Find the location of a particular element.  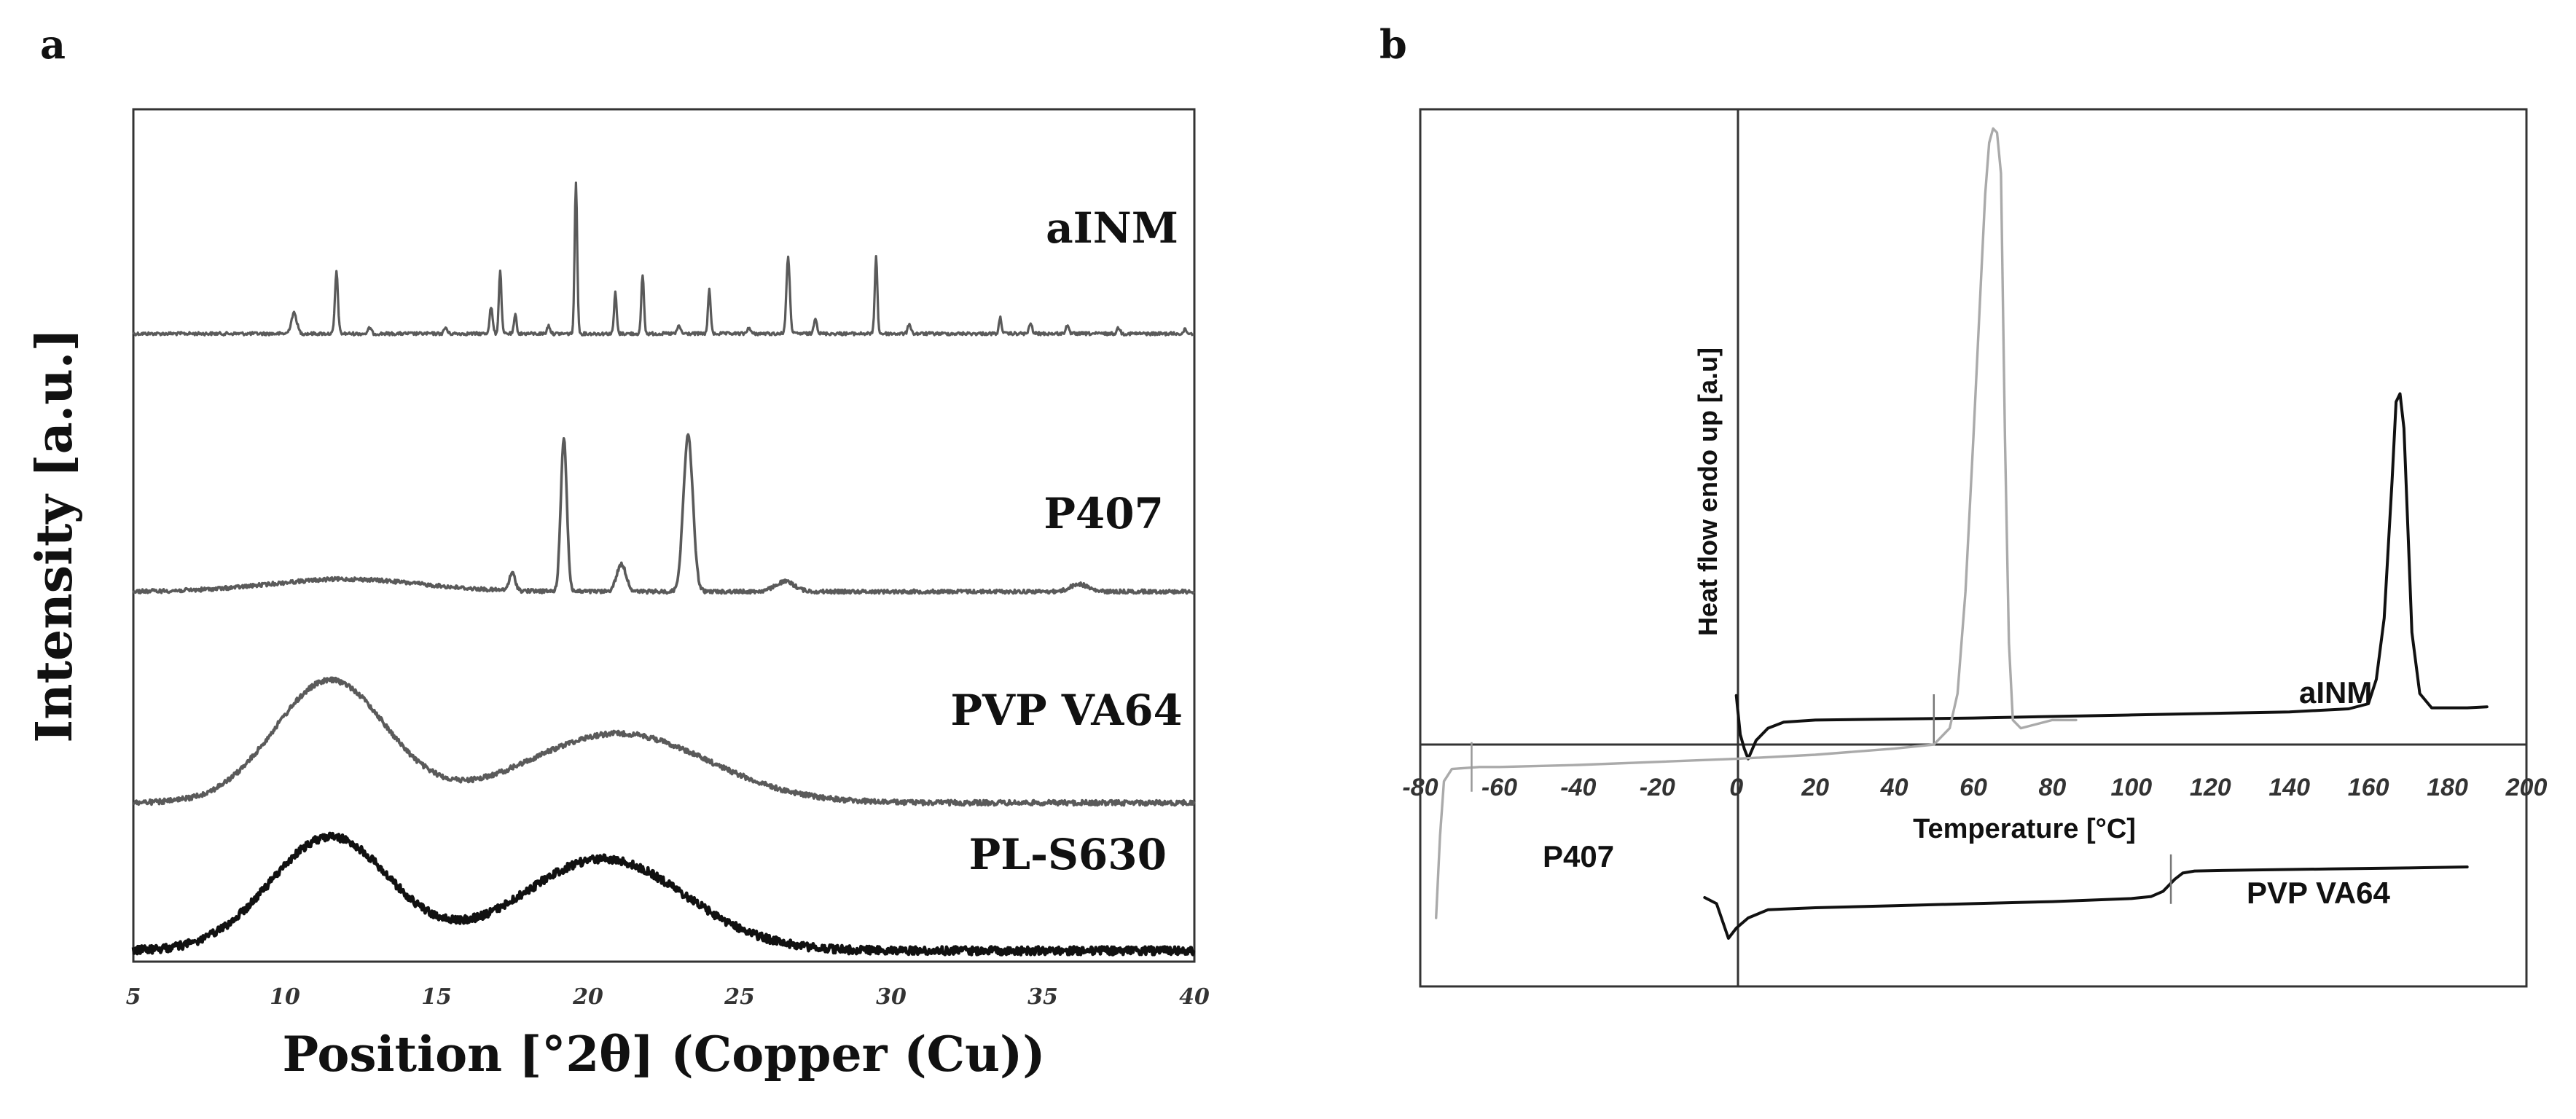

panel-a-label: a is located at coordinates (53, 44).